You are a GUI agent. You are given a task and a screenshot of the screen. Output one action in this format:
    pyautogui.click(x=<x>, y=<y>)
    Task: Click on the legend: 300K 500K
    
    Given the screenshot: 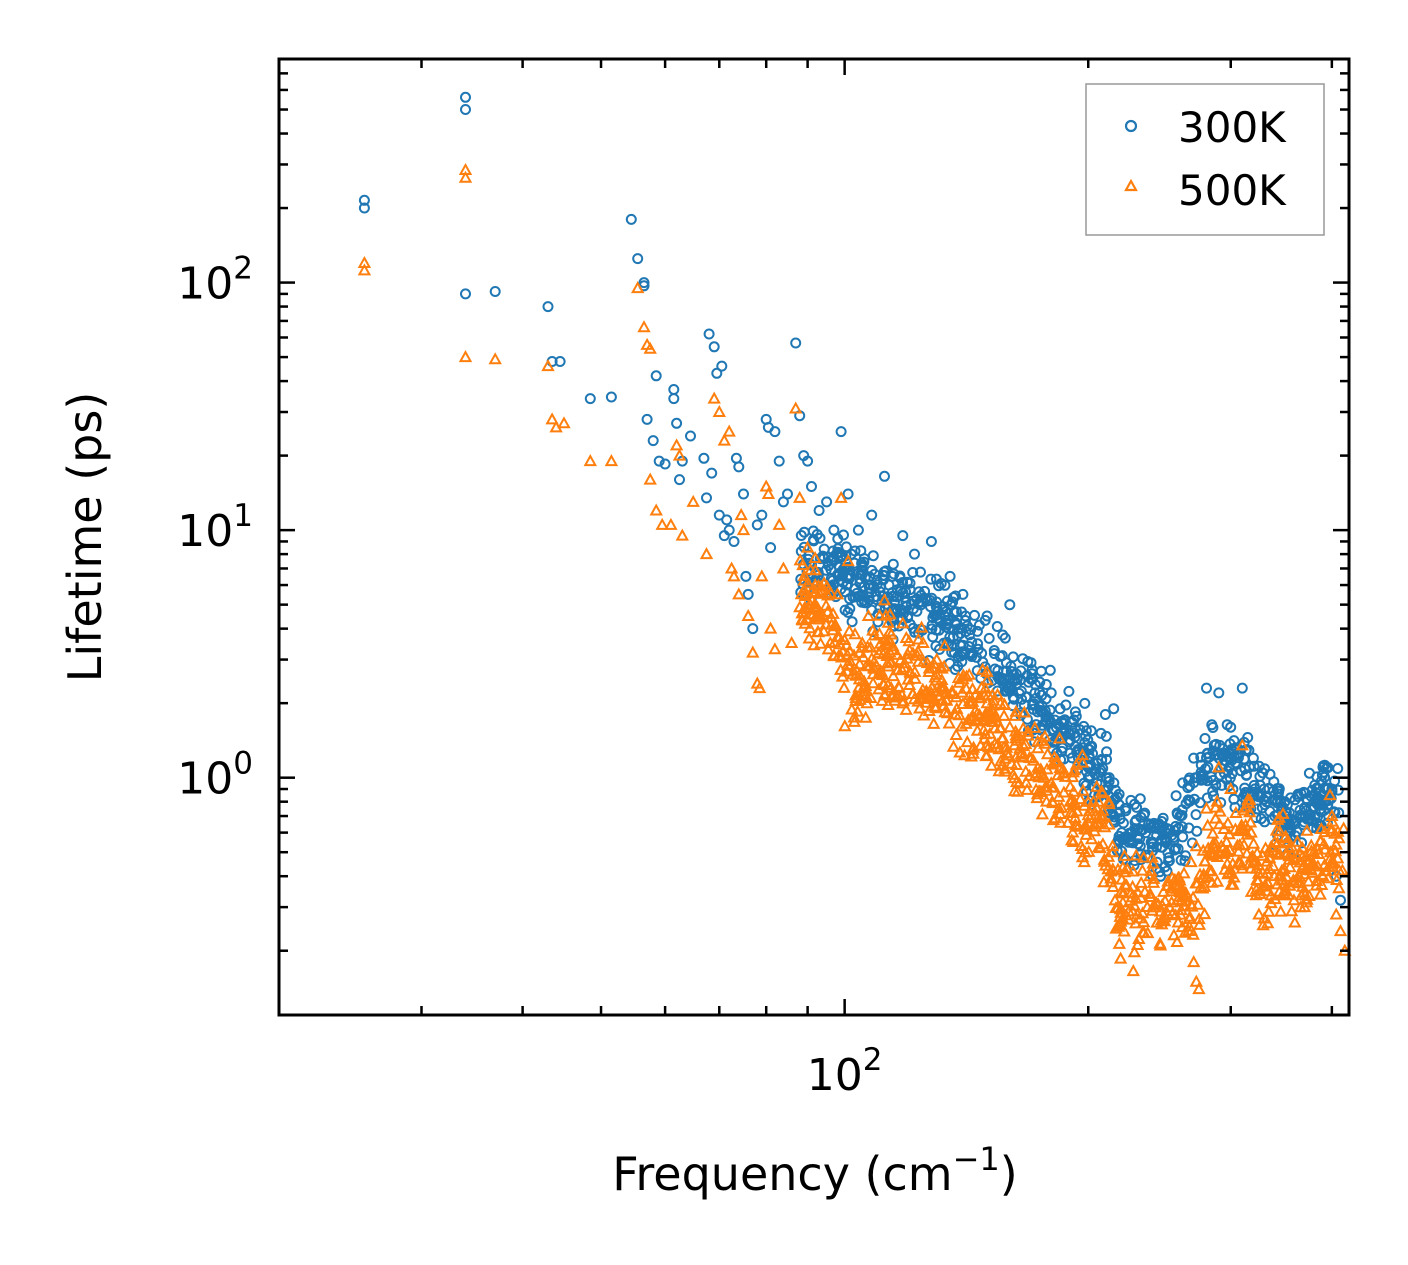 What is the action you would take?
    pyautogui.click(x=1205, y=159)
    